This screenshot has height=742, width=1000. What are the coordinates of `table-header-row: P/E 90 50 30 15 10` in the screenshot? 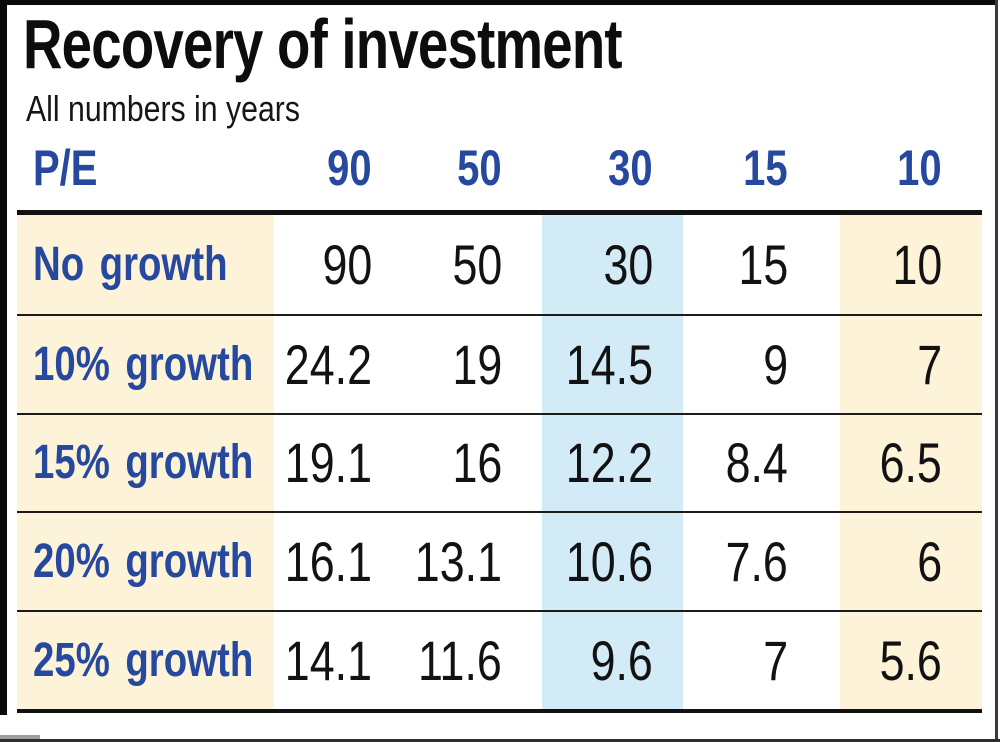 It's located at (499, 168).